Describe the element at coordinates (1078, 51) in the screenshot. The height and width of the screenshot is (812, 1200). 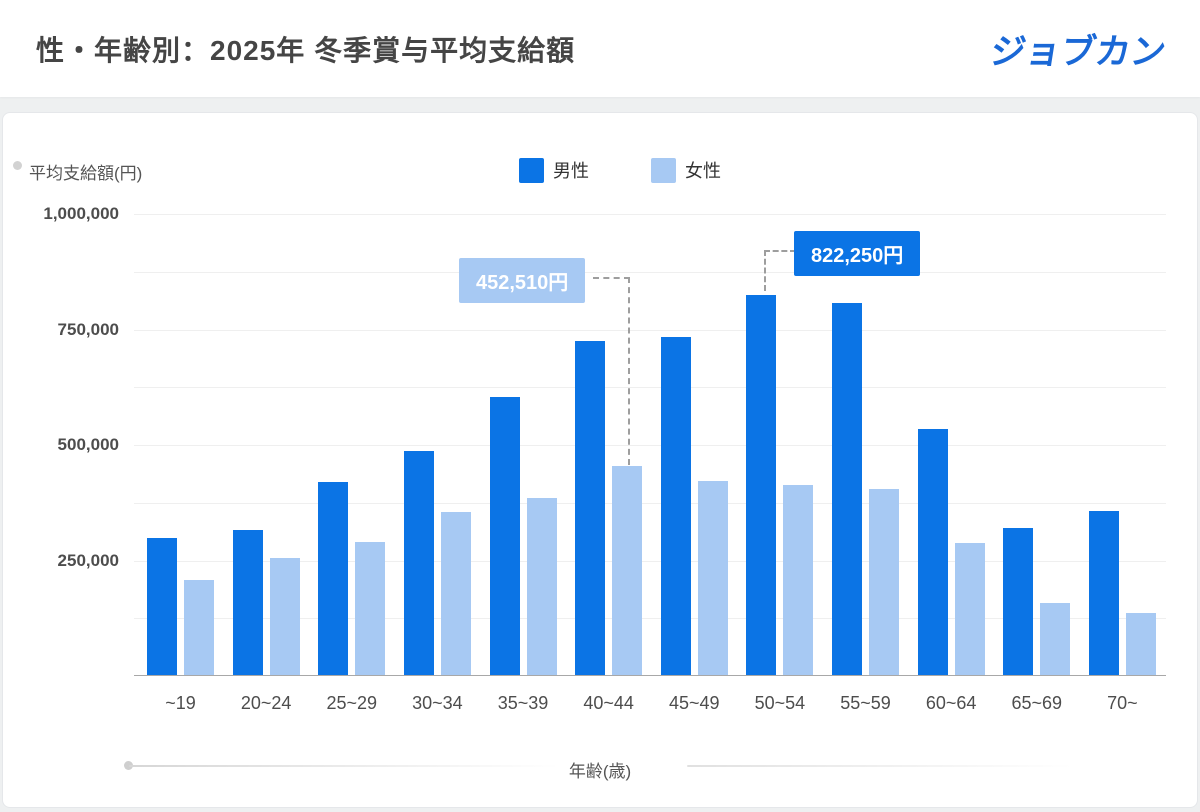
I see `jobcan-logo: ジョブカン` at that location.